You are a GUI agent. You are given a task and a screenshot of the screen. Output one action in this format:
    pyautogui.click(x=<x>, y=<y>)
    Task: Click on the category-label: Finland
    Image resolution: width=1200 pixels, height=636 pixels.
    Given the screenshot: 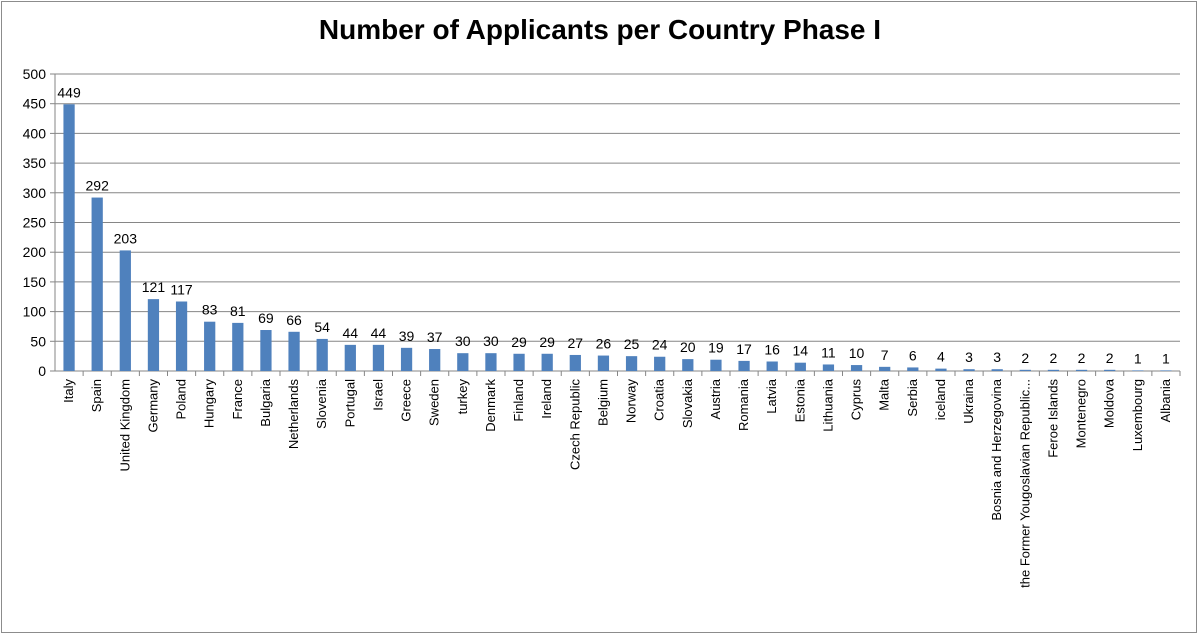 What is the action you would take?
    pyautogui.click(x=518, y=400)
    